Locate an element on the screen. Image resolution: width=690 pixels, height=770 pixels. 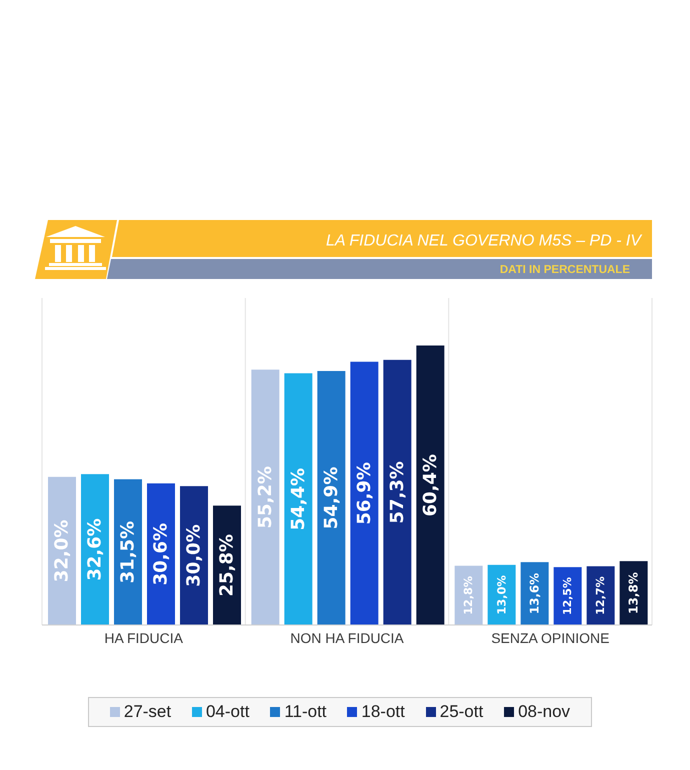
x-tick-label: NON HA FIDUCIA is located at coordinates (347, 638).